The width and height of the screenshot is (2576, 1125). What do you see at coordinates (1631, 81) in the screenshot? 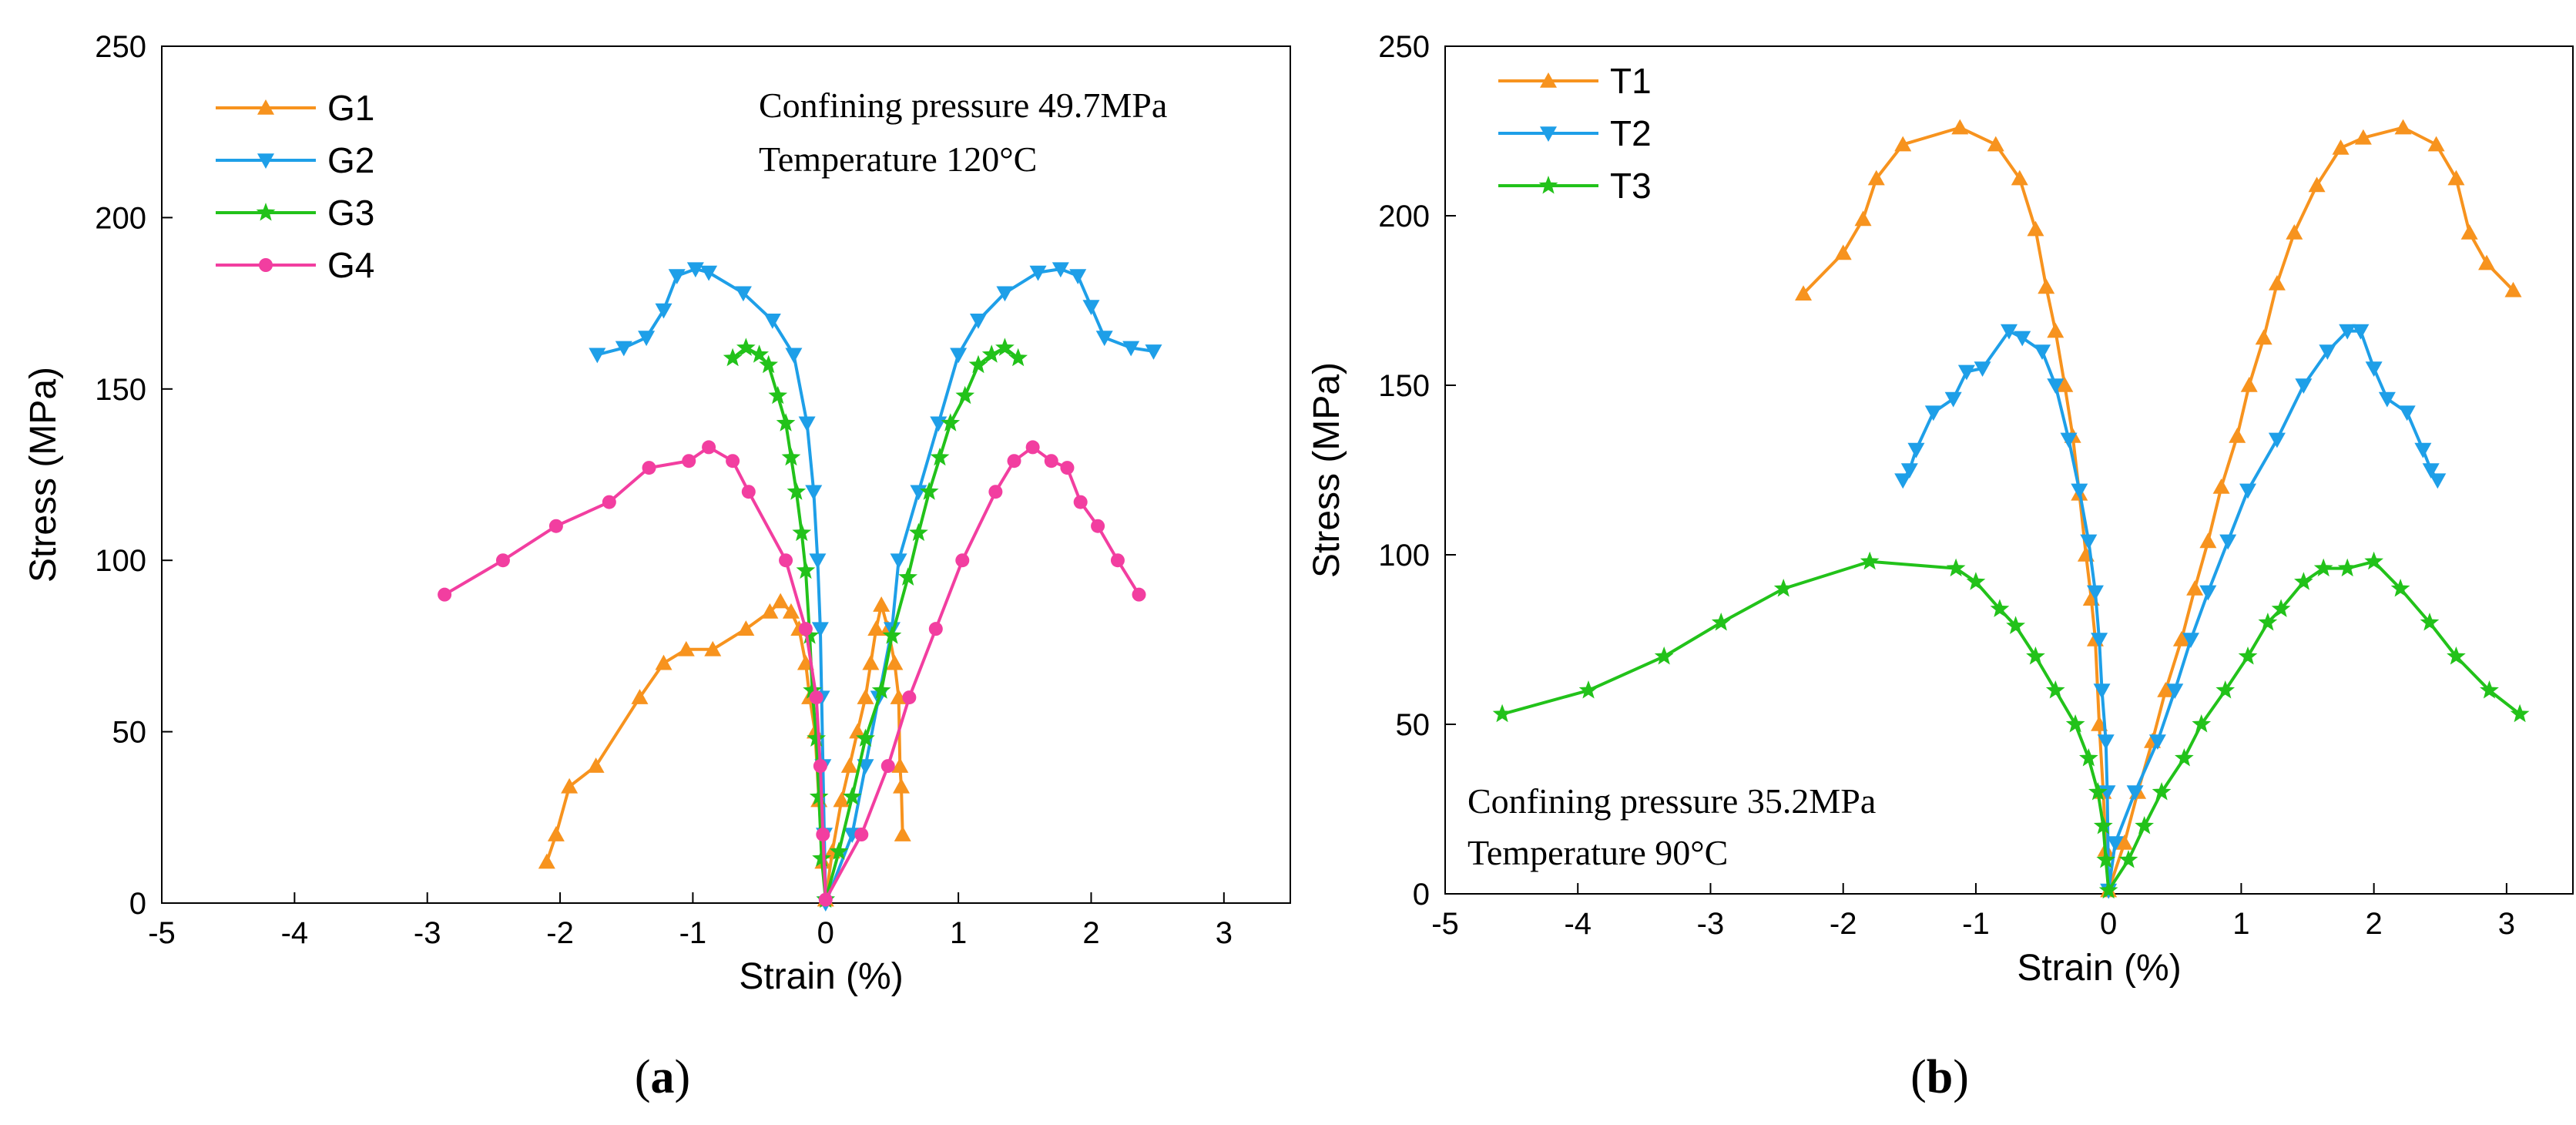
I see `legend-label: T1` at bounding box center [1631, 81].